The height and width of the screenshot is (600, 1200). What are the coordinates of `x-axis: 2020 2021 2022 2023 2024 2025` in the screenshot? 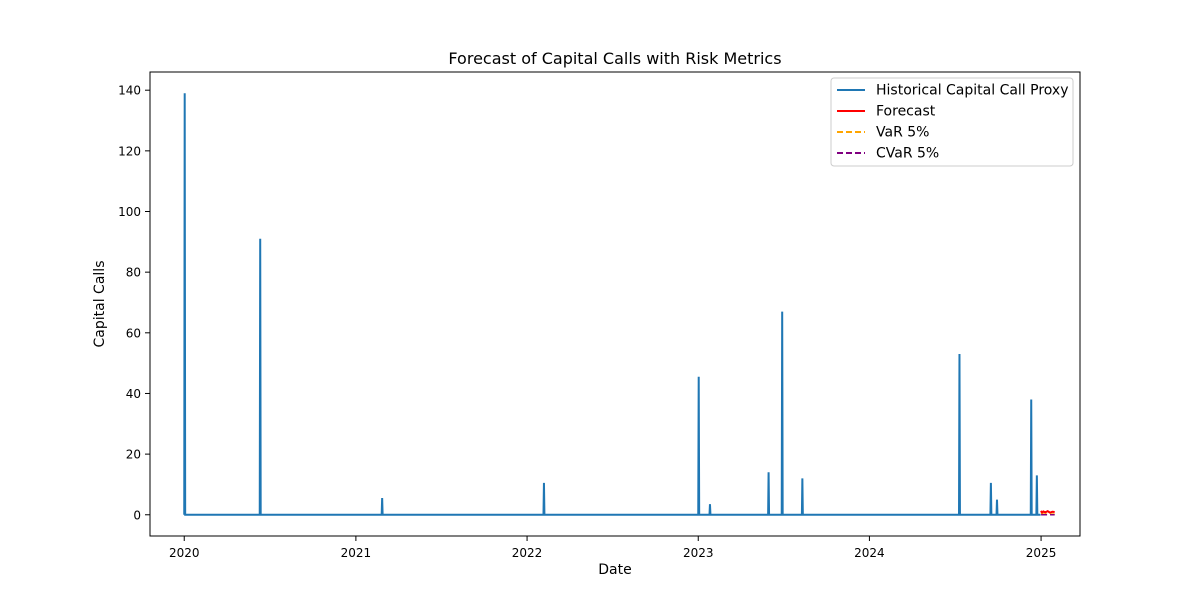 It's located at (612, 548).